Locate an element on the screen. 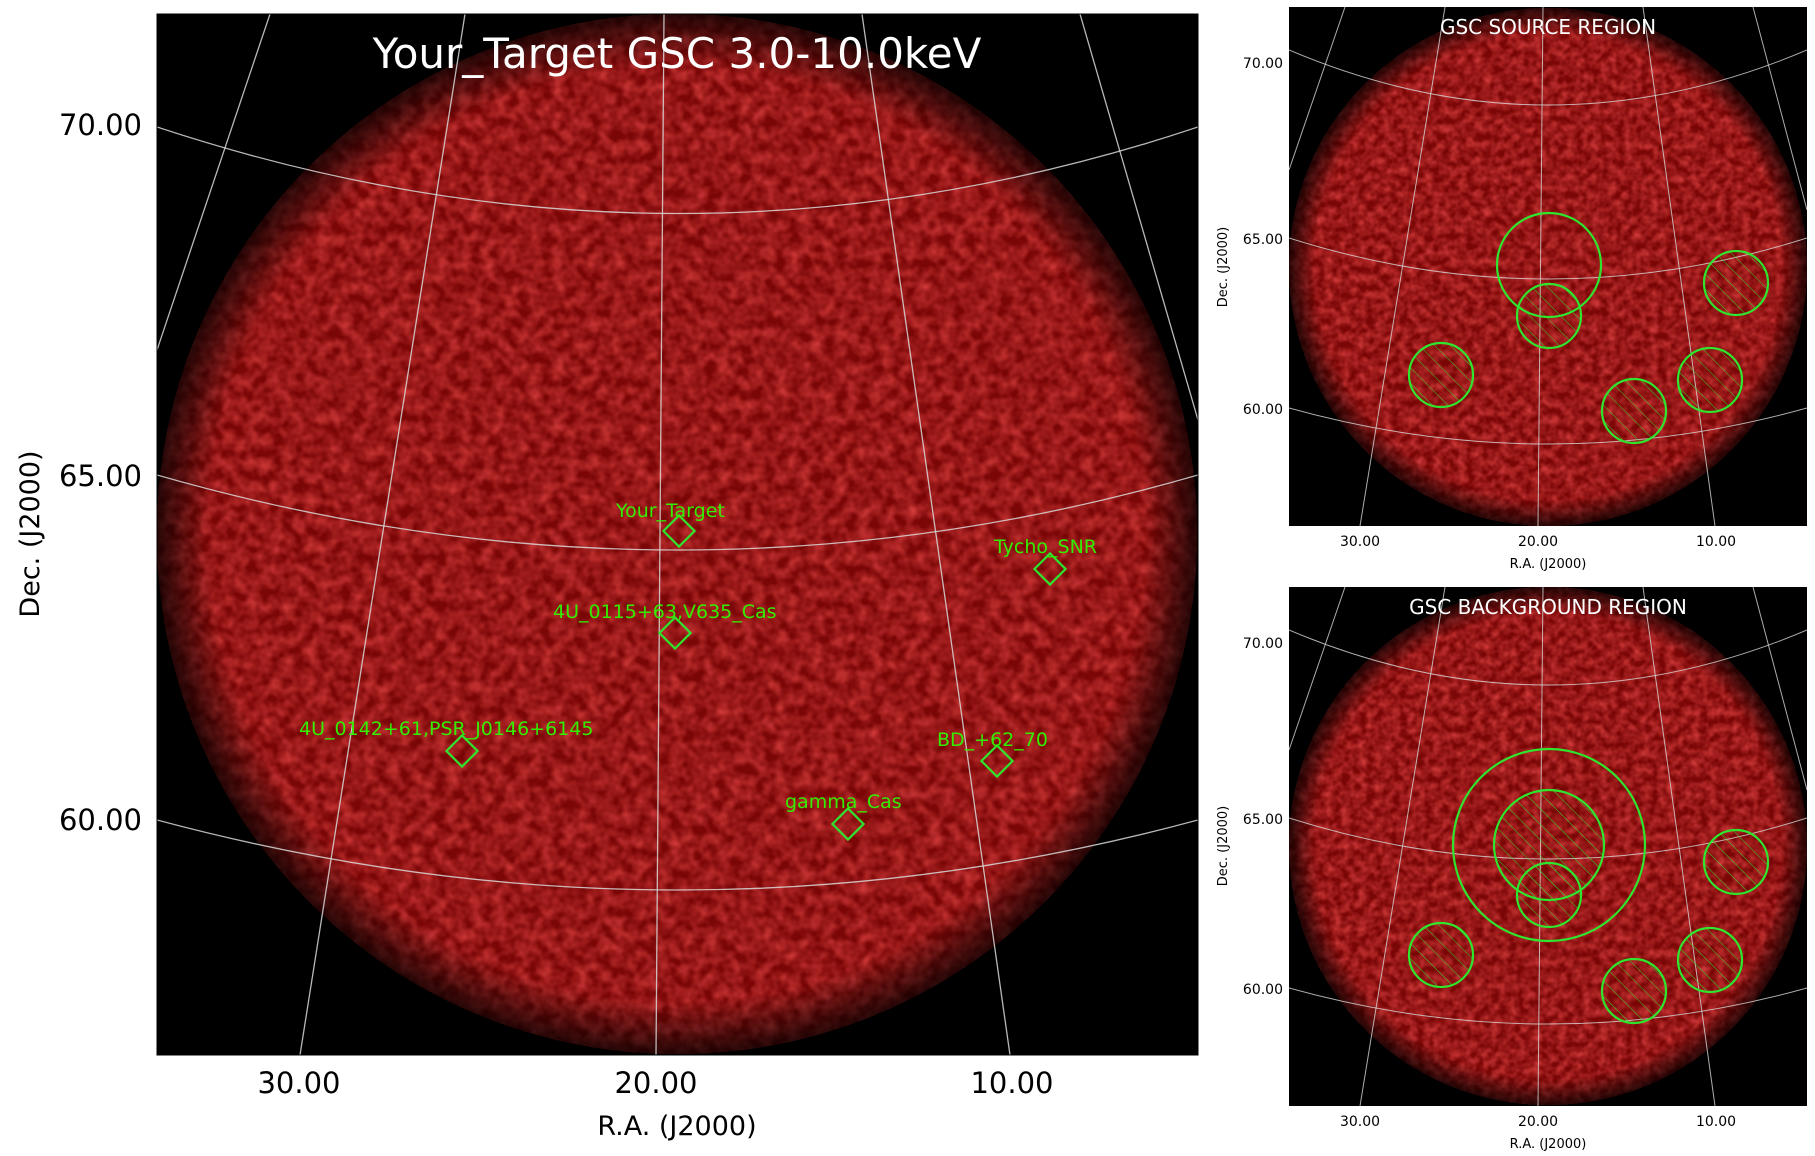 This screenshot has height=1156, width=1815. background-regions is located at coordinates (1588, 886).